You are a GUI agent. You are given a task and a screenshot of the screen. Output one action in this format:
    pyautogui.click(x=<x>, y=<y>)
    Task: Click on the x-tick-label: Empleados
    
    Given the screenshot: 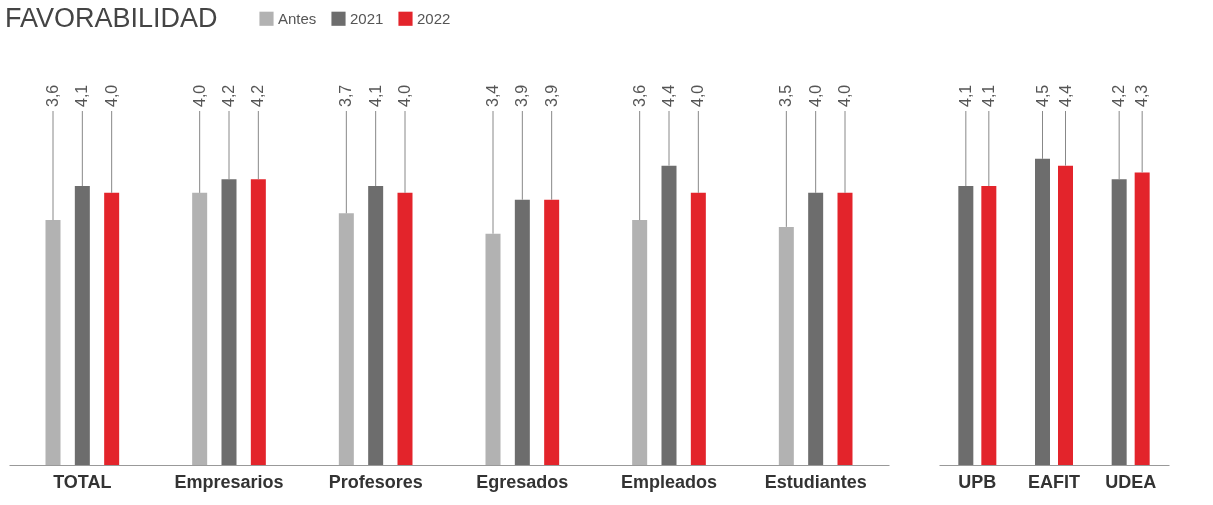 What is the action you would take?
    pyautogui.click(x=669, y=481)
    